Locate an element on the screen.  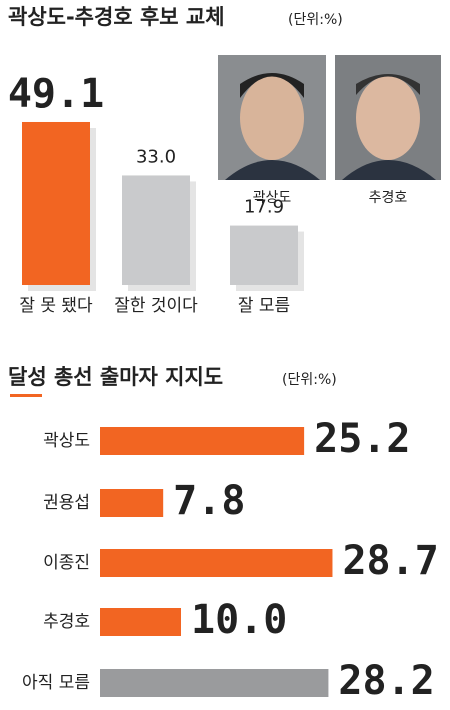
value-label: 28.7 is located at coordinates (390, 561).